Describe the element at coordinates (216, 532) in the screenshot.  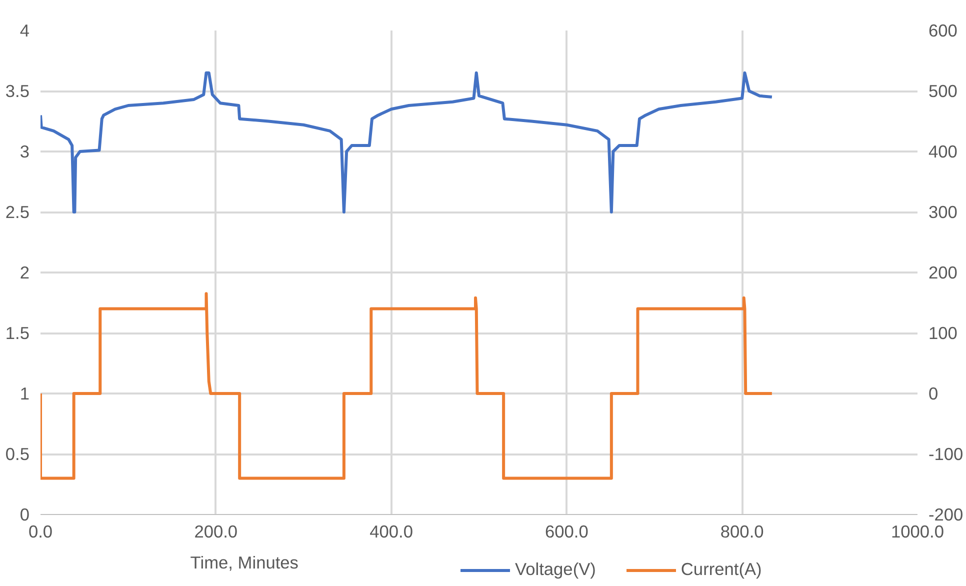
I see `x-tick-label: 200.0` at that location.